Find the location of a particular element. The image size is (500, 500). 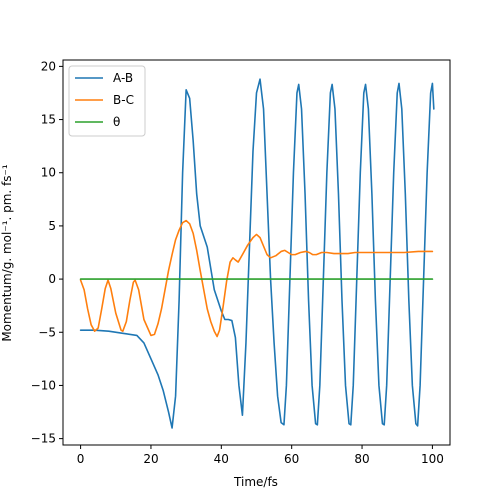

legend-label-1: B-C is located at coordinates (123, 100).